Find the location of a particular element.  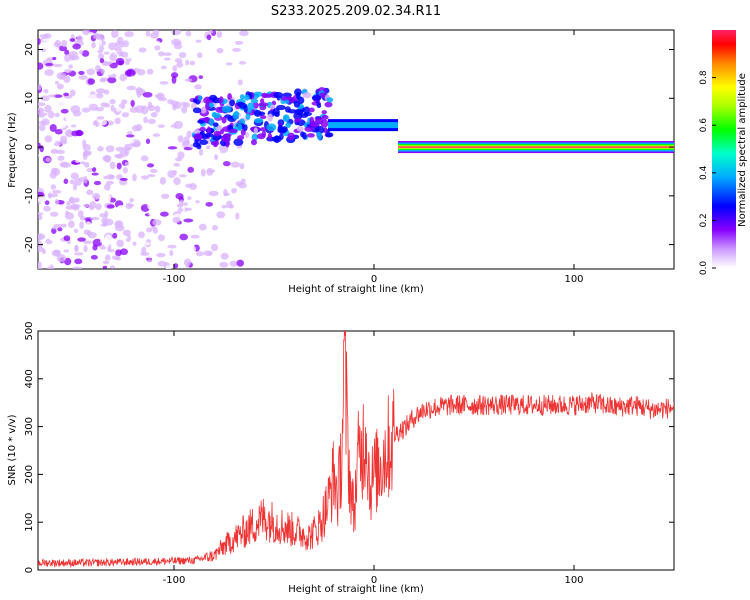

colorbar-tick-label: 0.2 is located at coordinates (704, 220).